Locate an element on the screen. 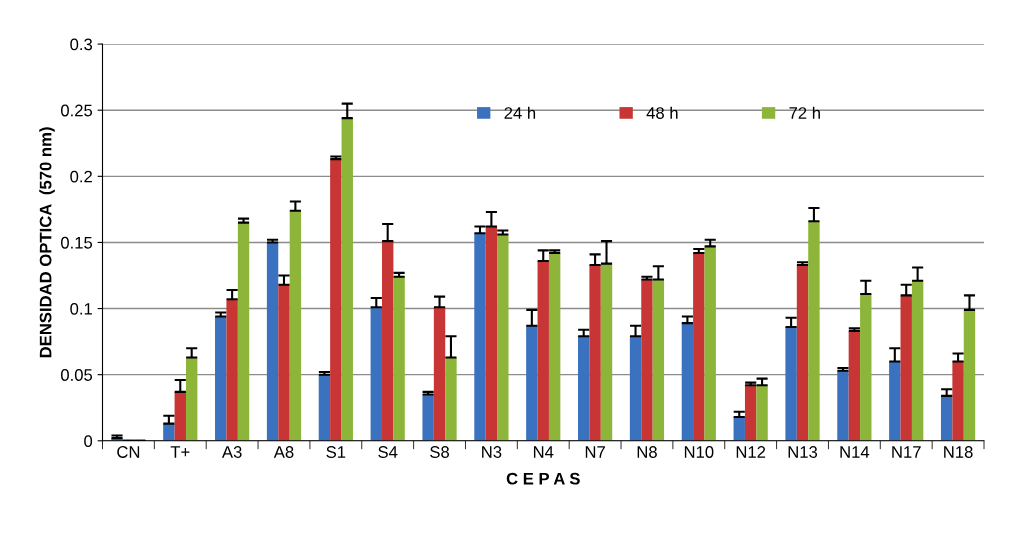  x-tick-label: A8 is located at coordinates (283, 452).